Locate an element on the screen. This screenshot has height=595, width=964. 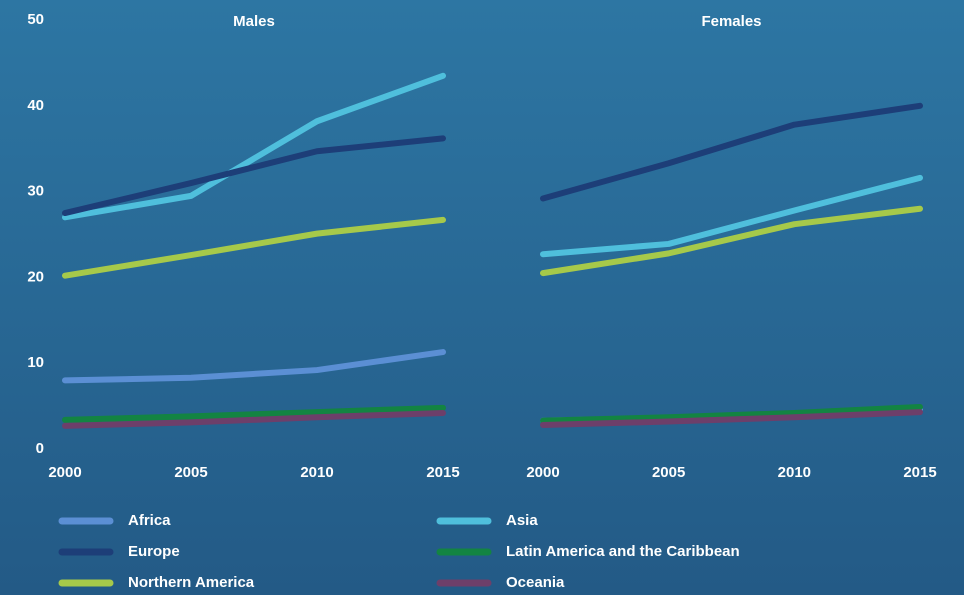
legend-label: Asia is located at coordinates (522, 520).